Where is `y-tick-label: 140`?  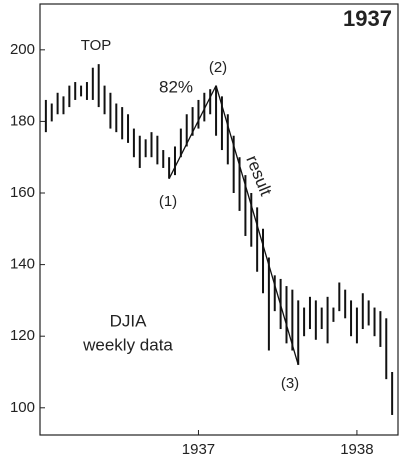
y-tick-label: 140 is located at coordinates (22, 264).